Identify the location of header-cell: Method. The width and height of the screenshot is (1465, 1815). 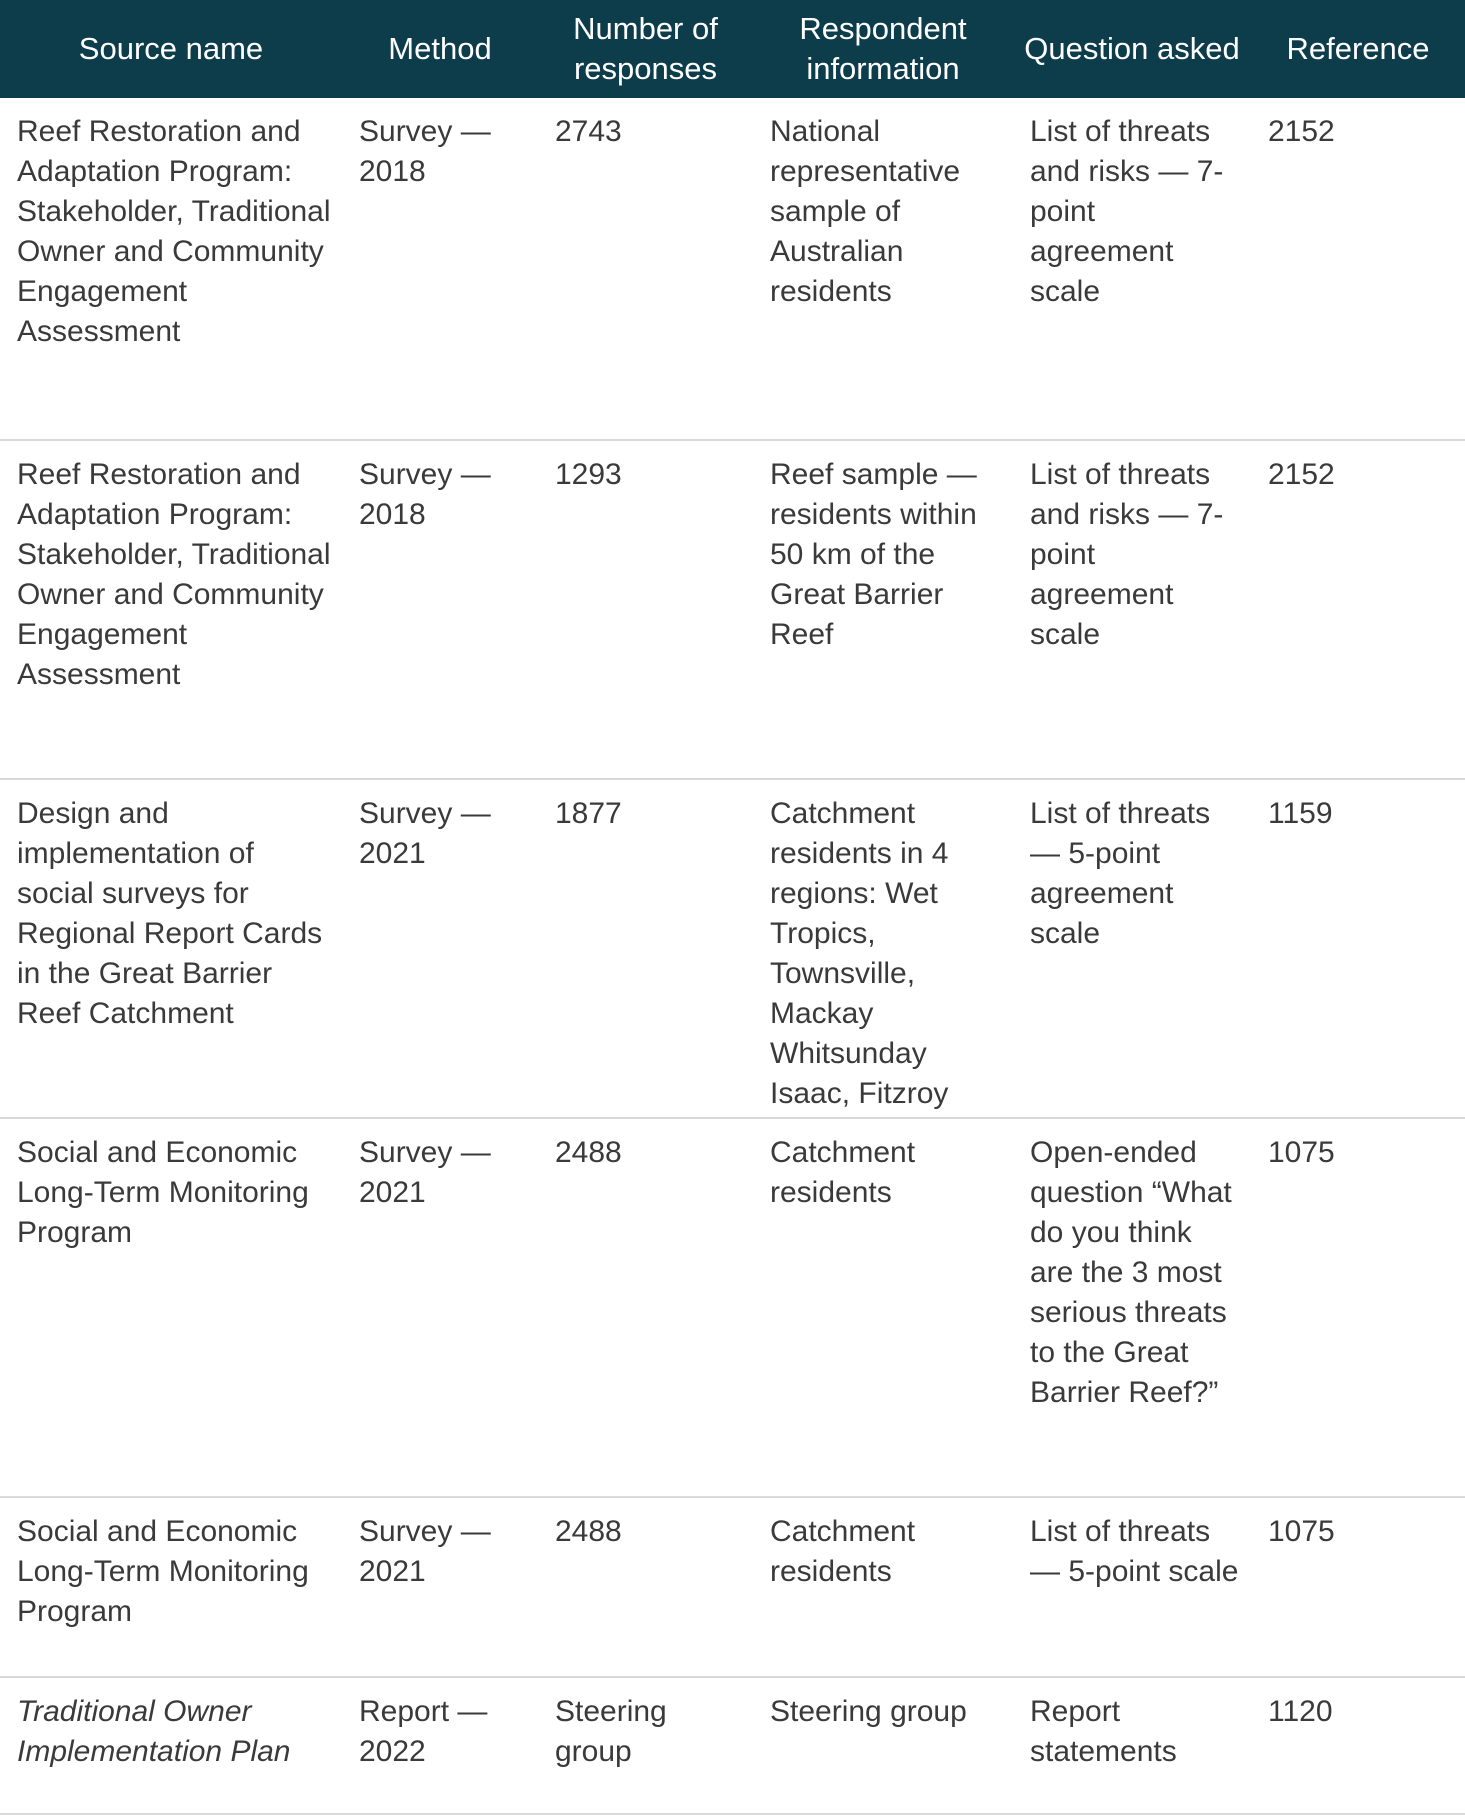
(440, 49).